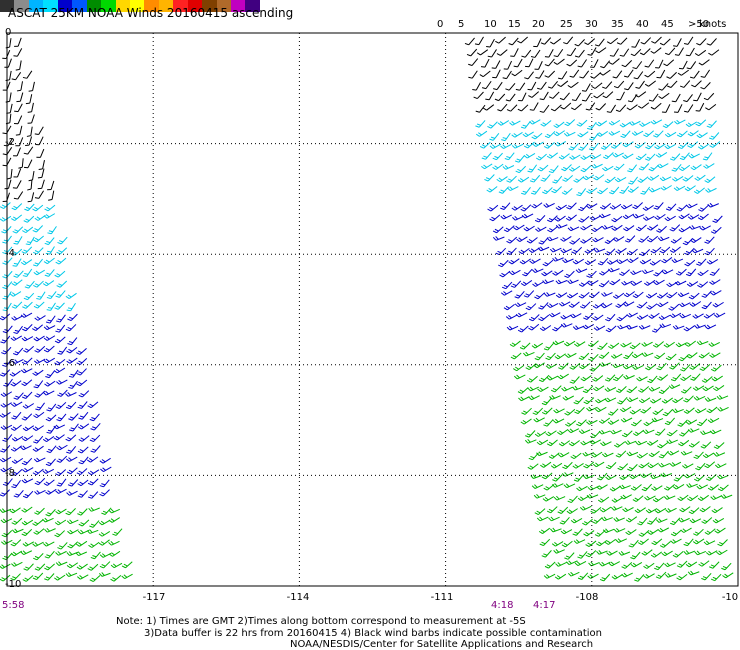 The width and height of the screenshot is (740, 650). I want to click on scale-swatch, so click(252, 6).